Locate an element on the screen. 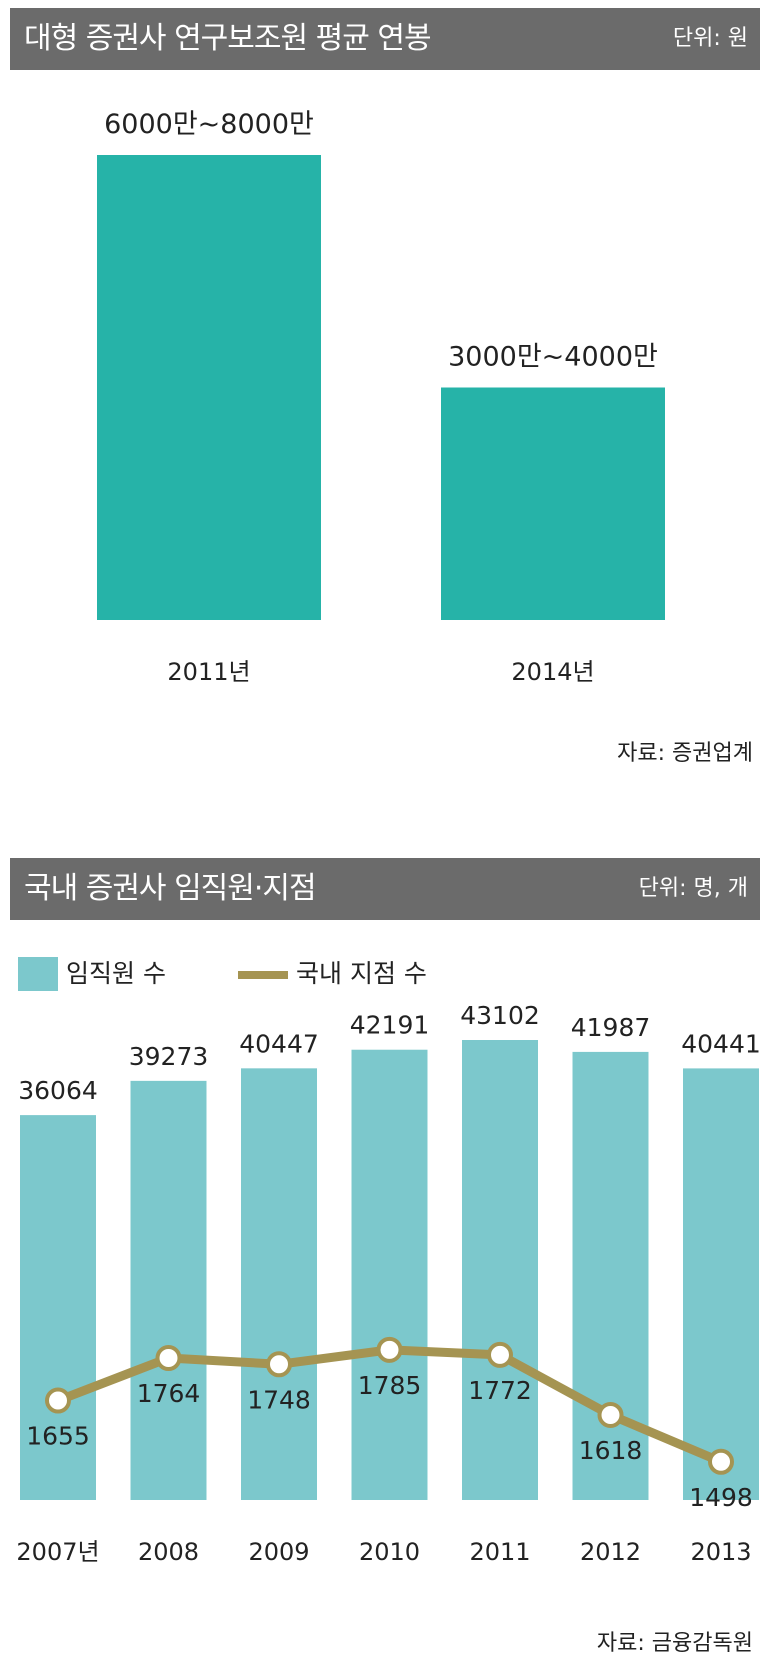 The width and height of the screenshot is (767, 1671). chart2-x-tick-4: 2011 is located at coordinates (499, 1552).